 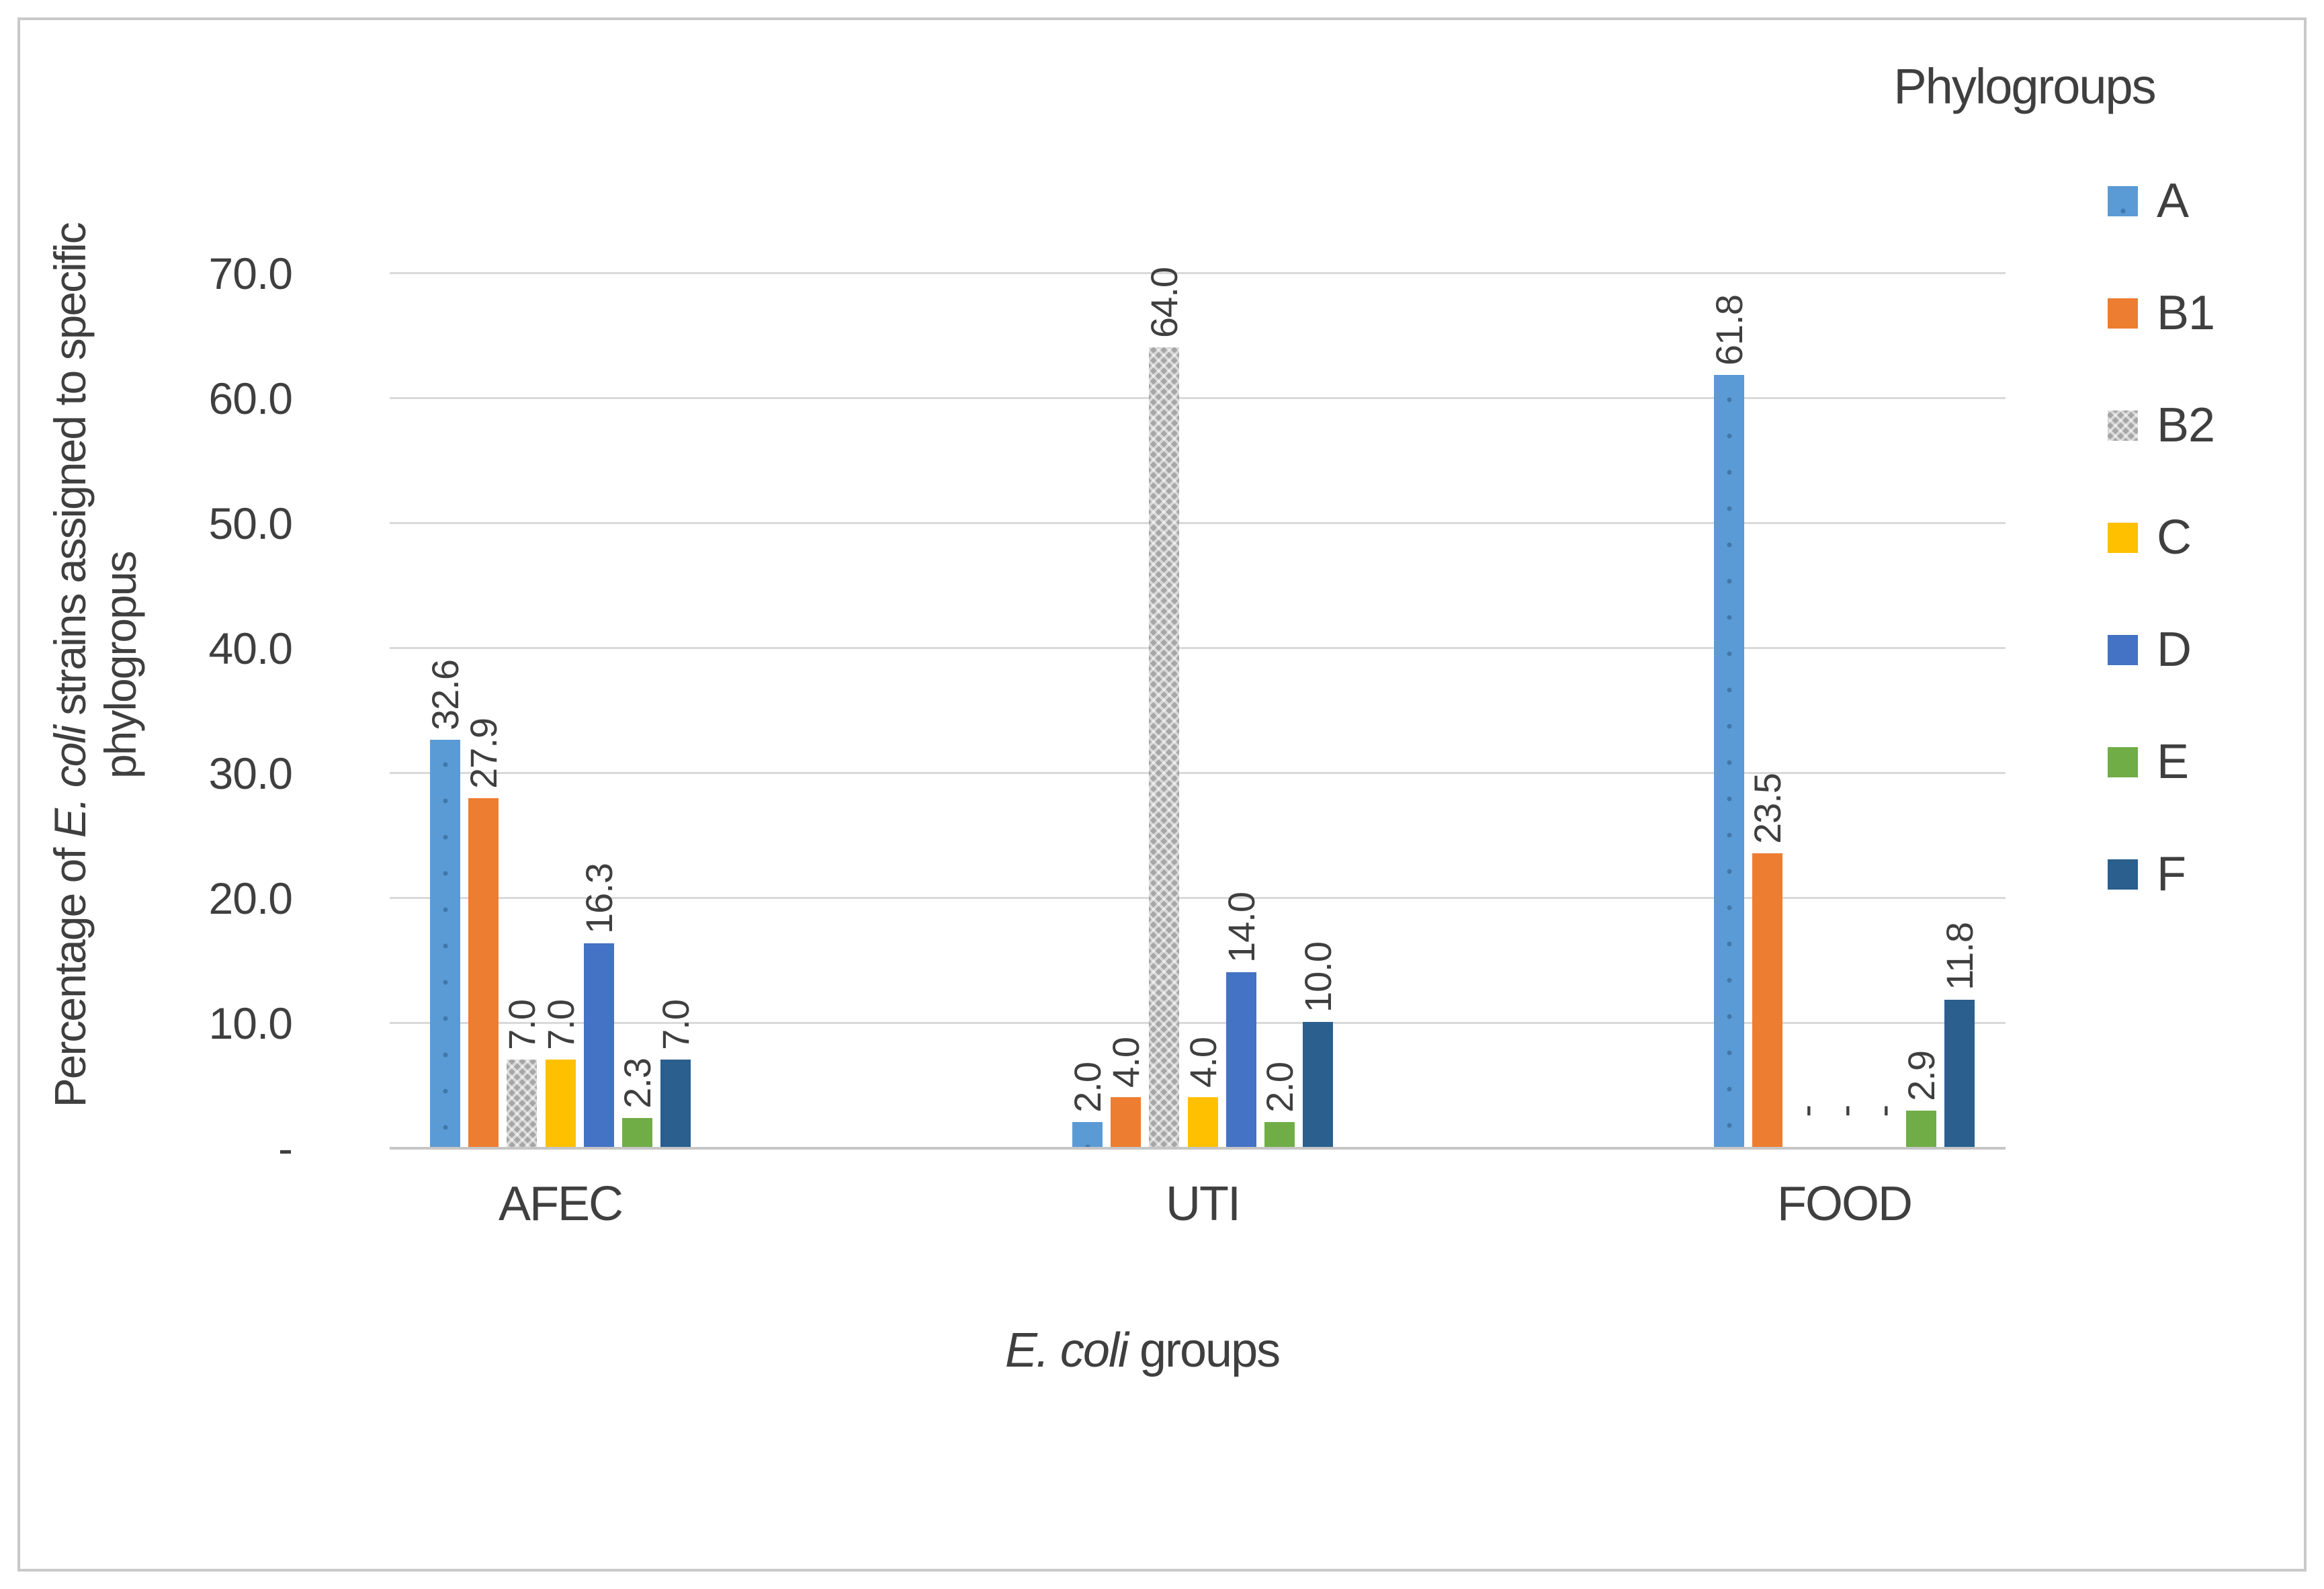 I want to click on bar-column-AFEC-C: 7.0, so click(x=561, y=1029).